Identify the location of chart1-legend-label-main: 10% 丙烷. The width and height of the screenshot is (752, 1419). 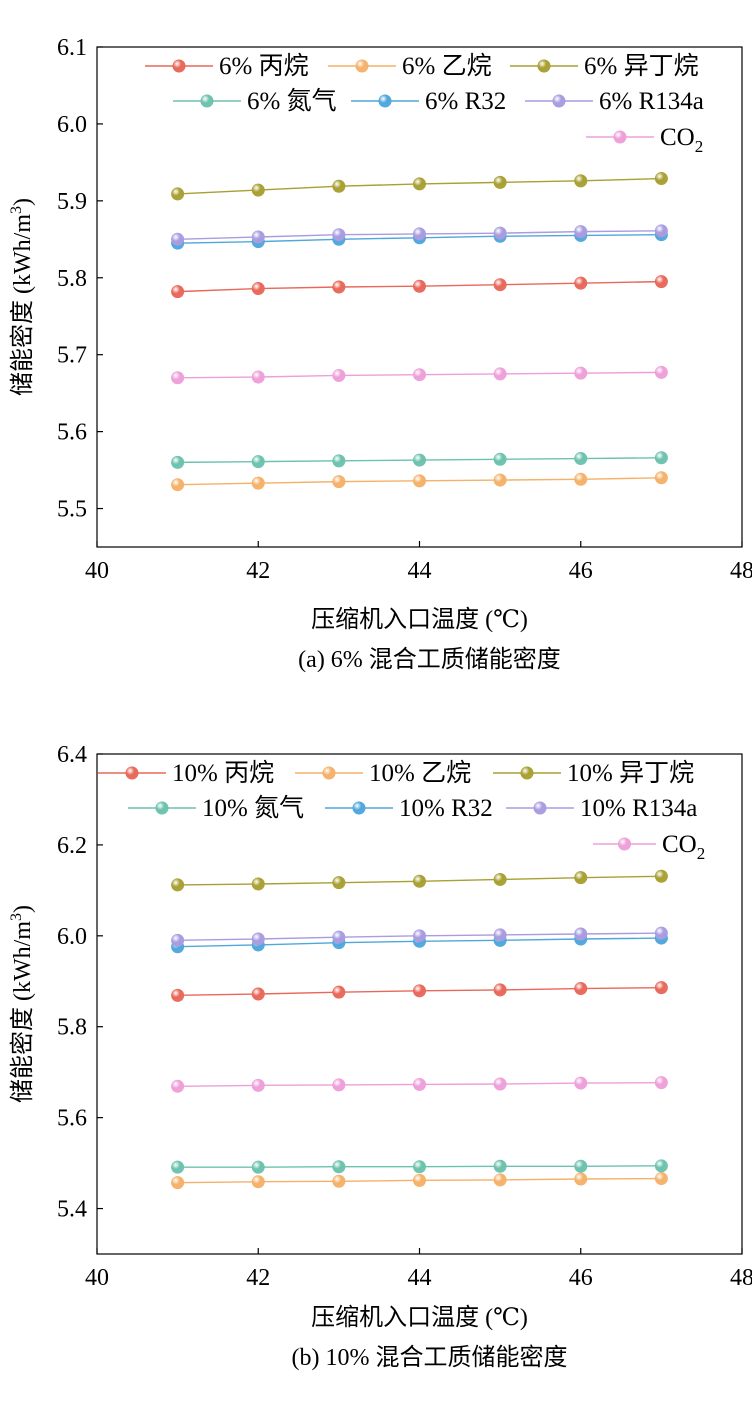
(223, 773).